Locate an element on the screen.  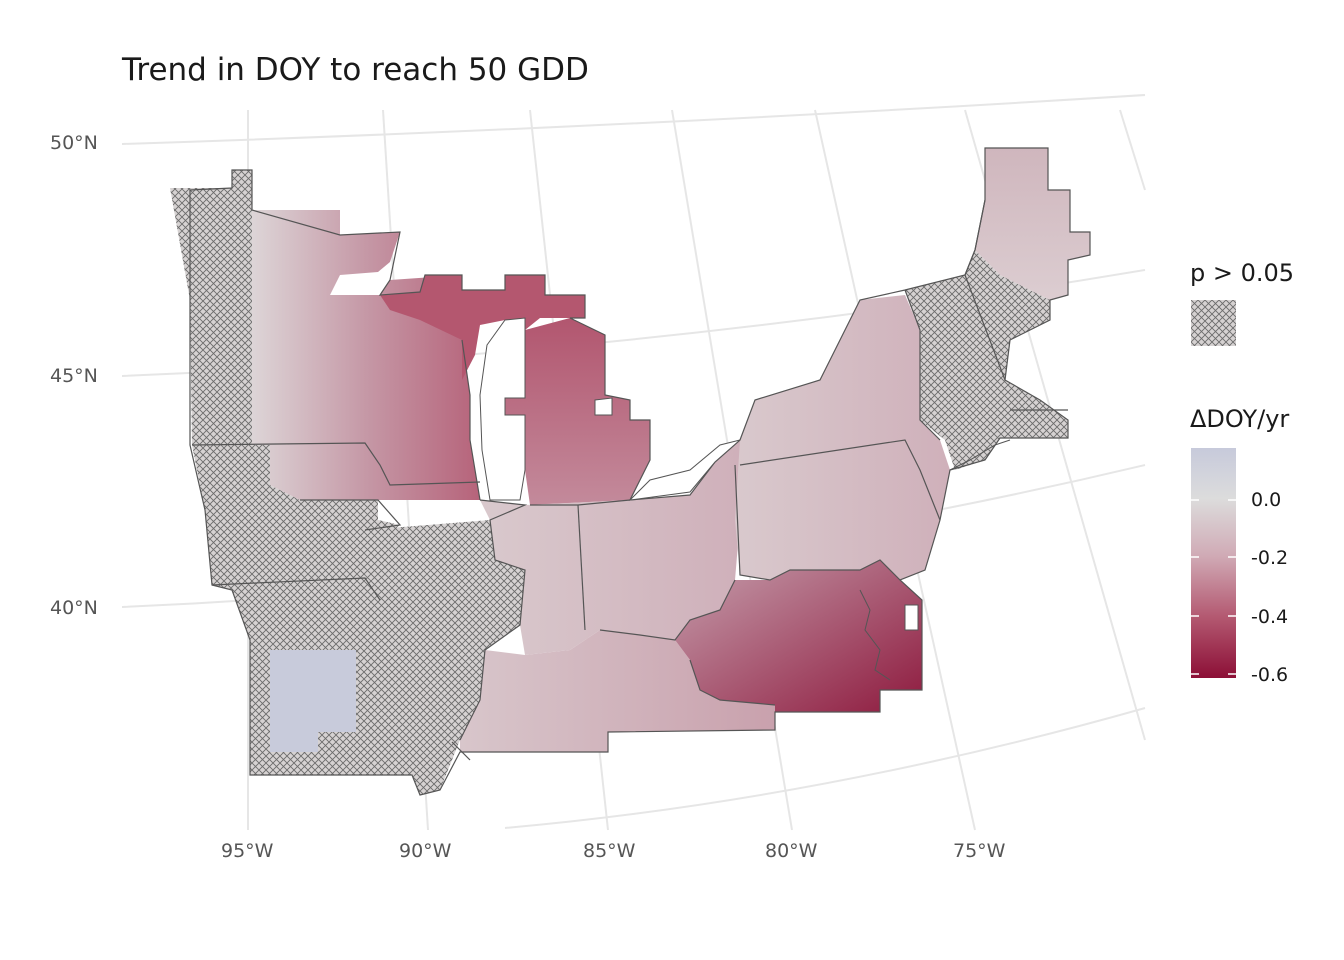
lon-label-95: 95°W is located at coordinates (247, 851).